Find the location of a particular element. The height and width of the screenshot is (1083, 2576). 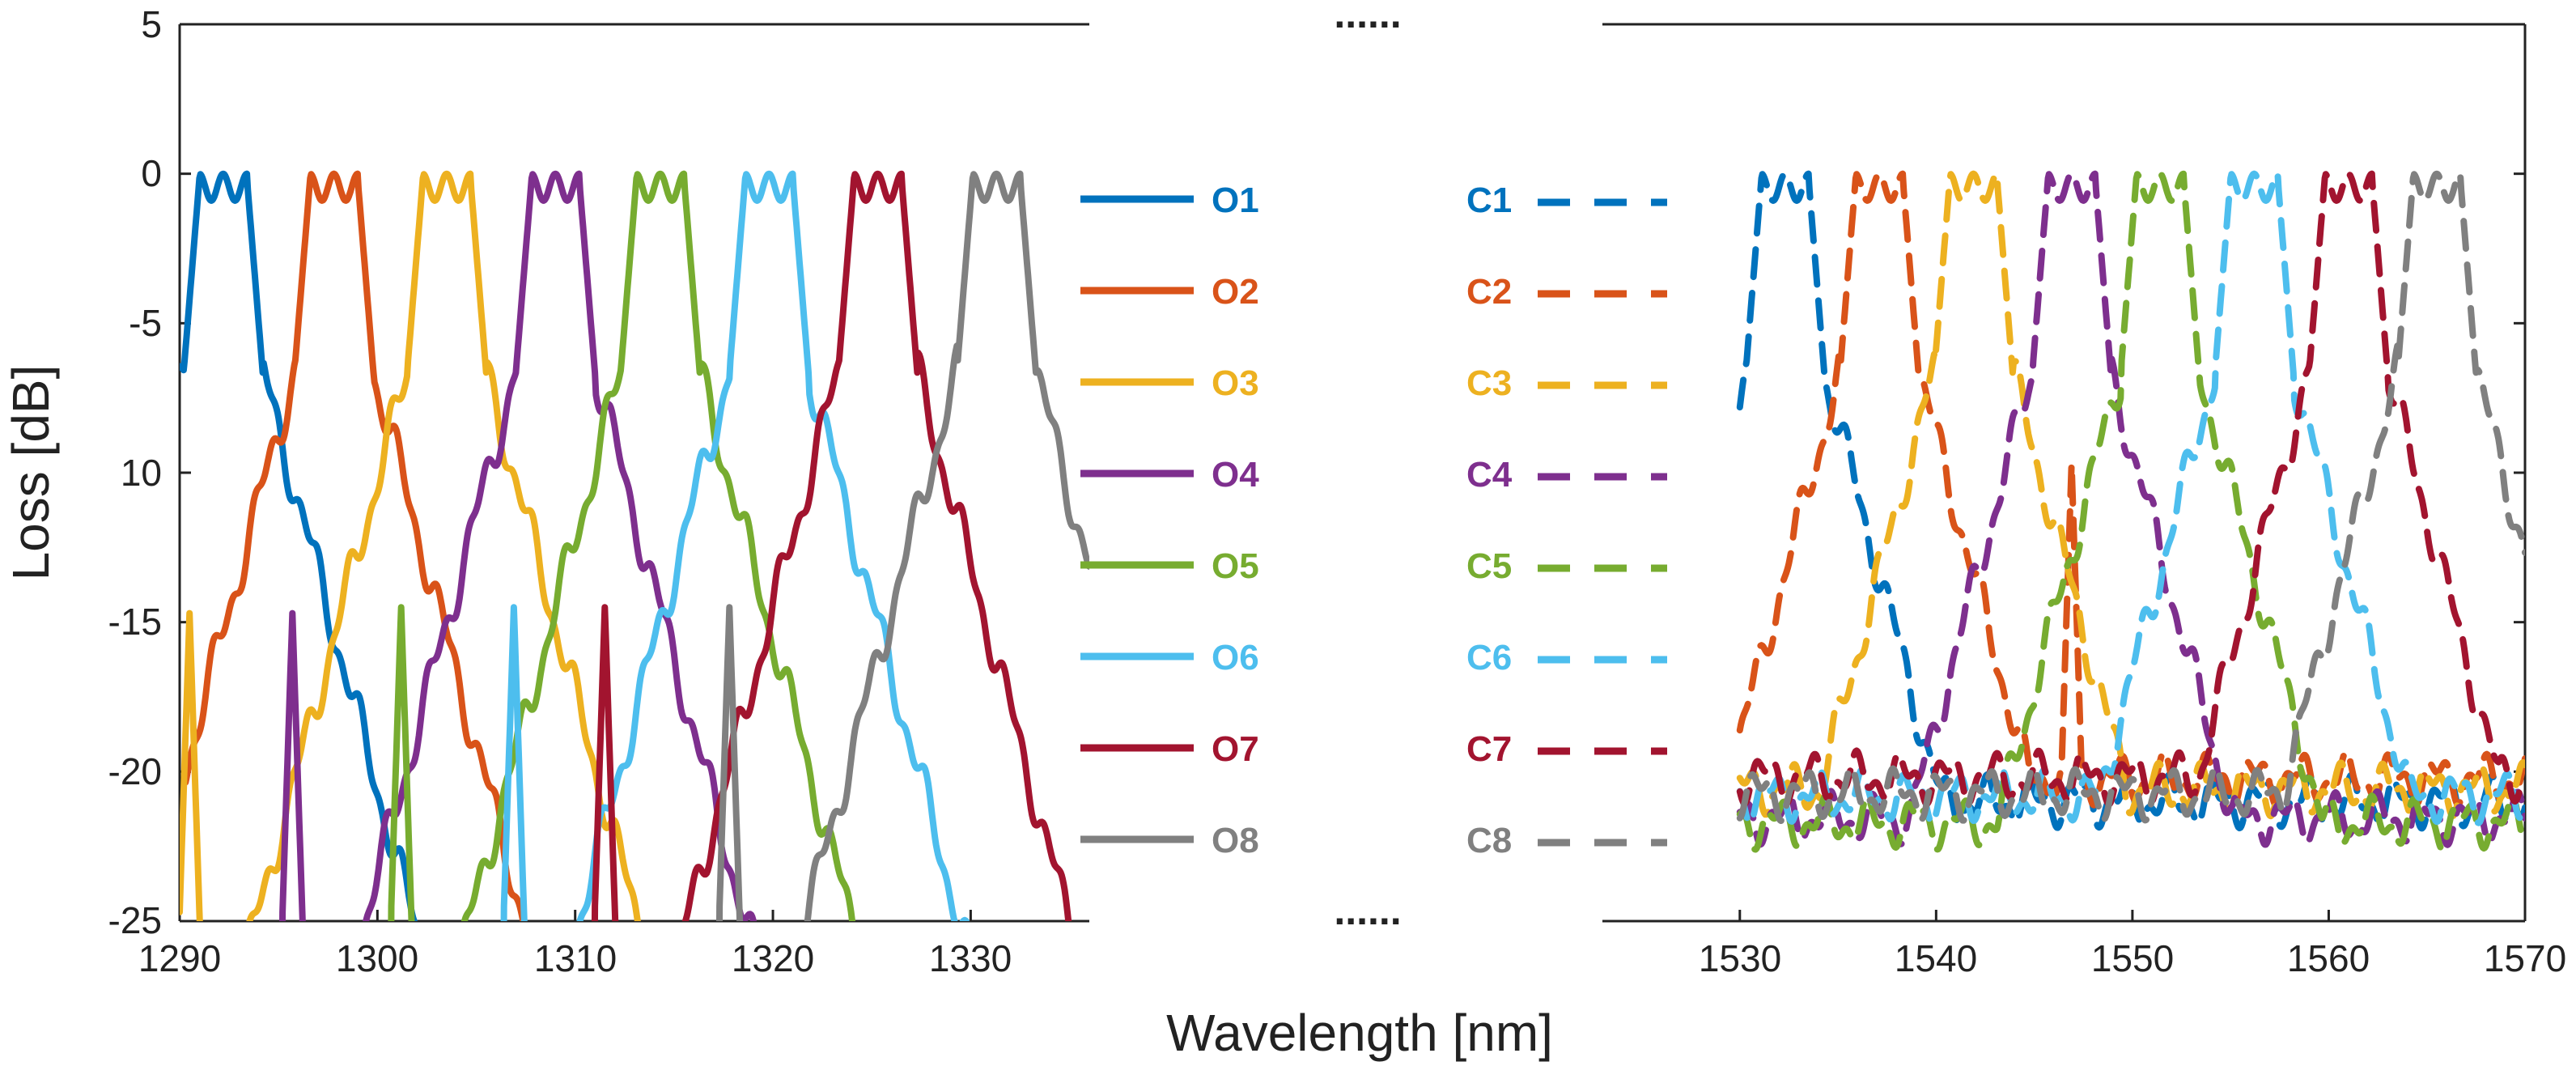

x-tick-labels-left: 1290 1300 1310 1320 1330 is located at coordinates (575, 958).